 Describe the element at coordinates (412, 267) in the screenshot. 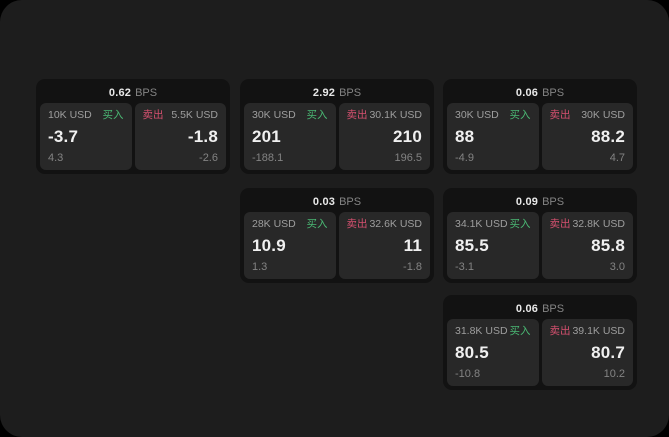

I see `sell-delta: -1.8` at that location.